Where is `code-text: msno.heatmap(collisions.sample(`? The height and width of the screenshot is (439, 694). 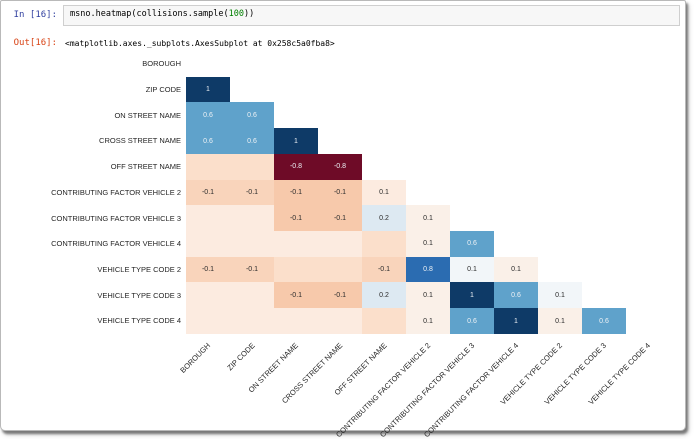 code-text: msno.heatmap(collisions.sample( is located at coordinates (149, 14).